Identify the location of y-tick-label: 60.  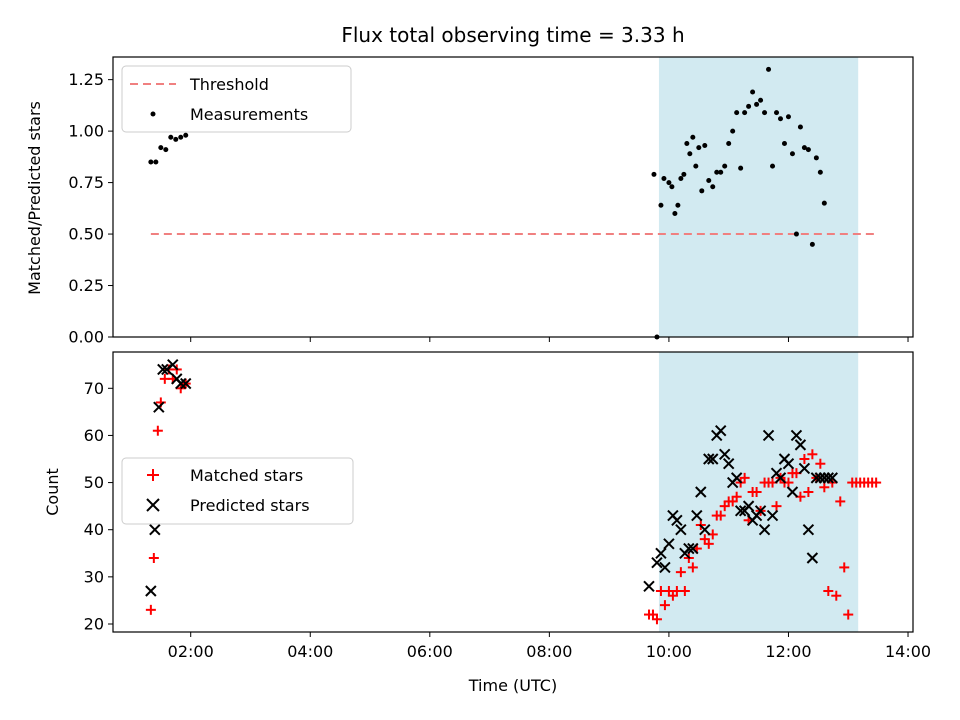
(94, 435).